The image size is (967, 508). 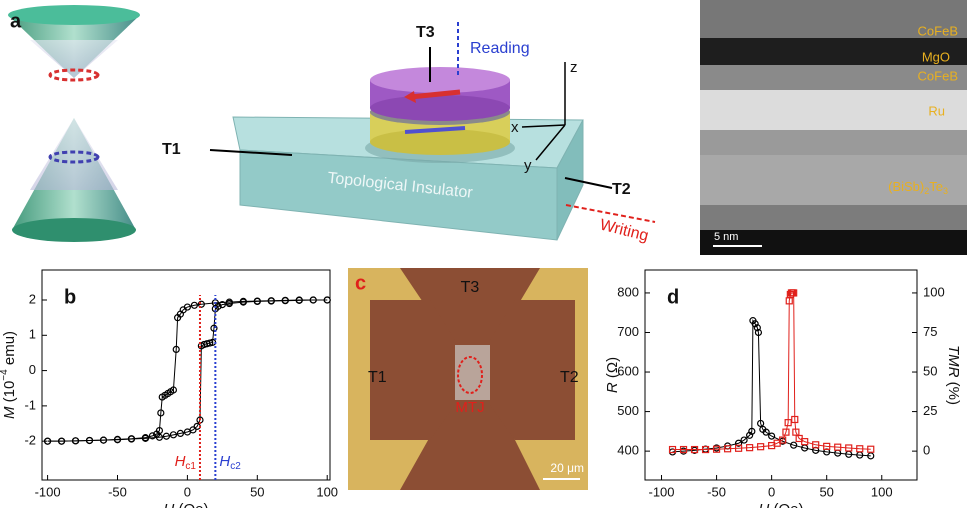 I want to click on axis-z: z, so click(x=574, y=67).